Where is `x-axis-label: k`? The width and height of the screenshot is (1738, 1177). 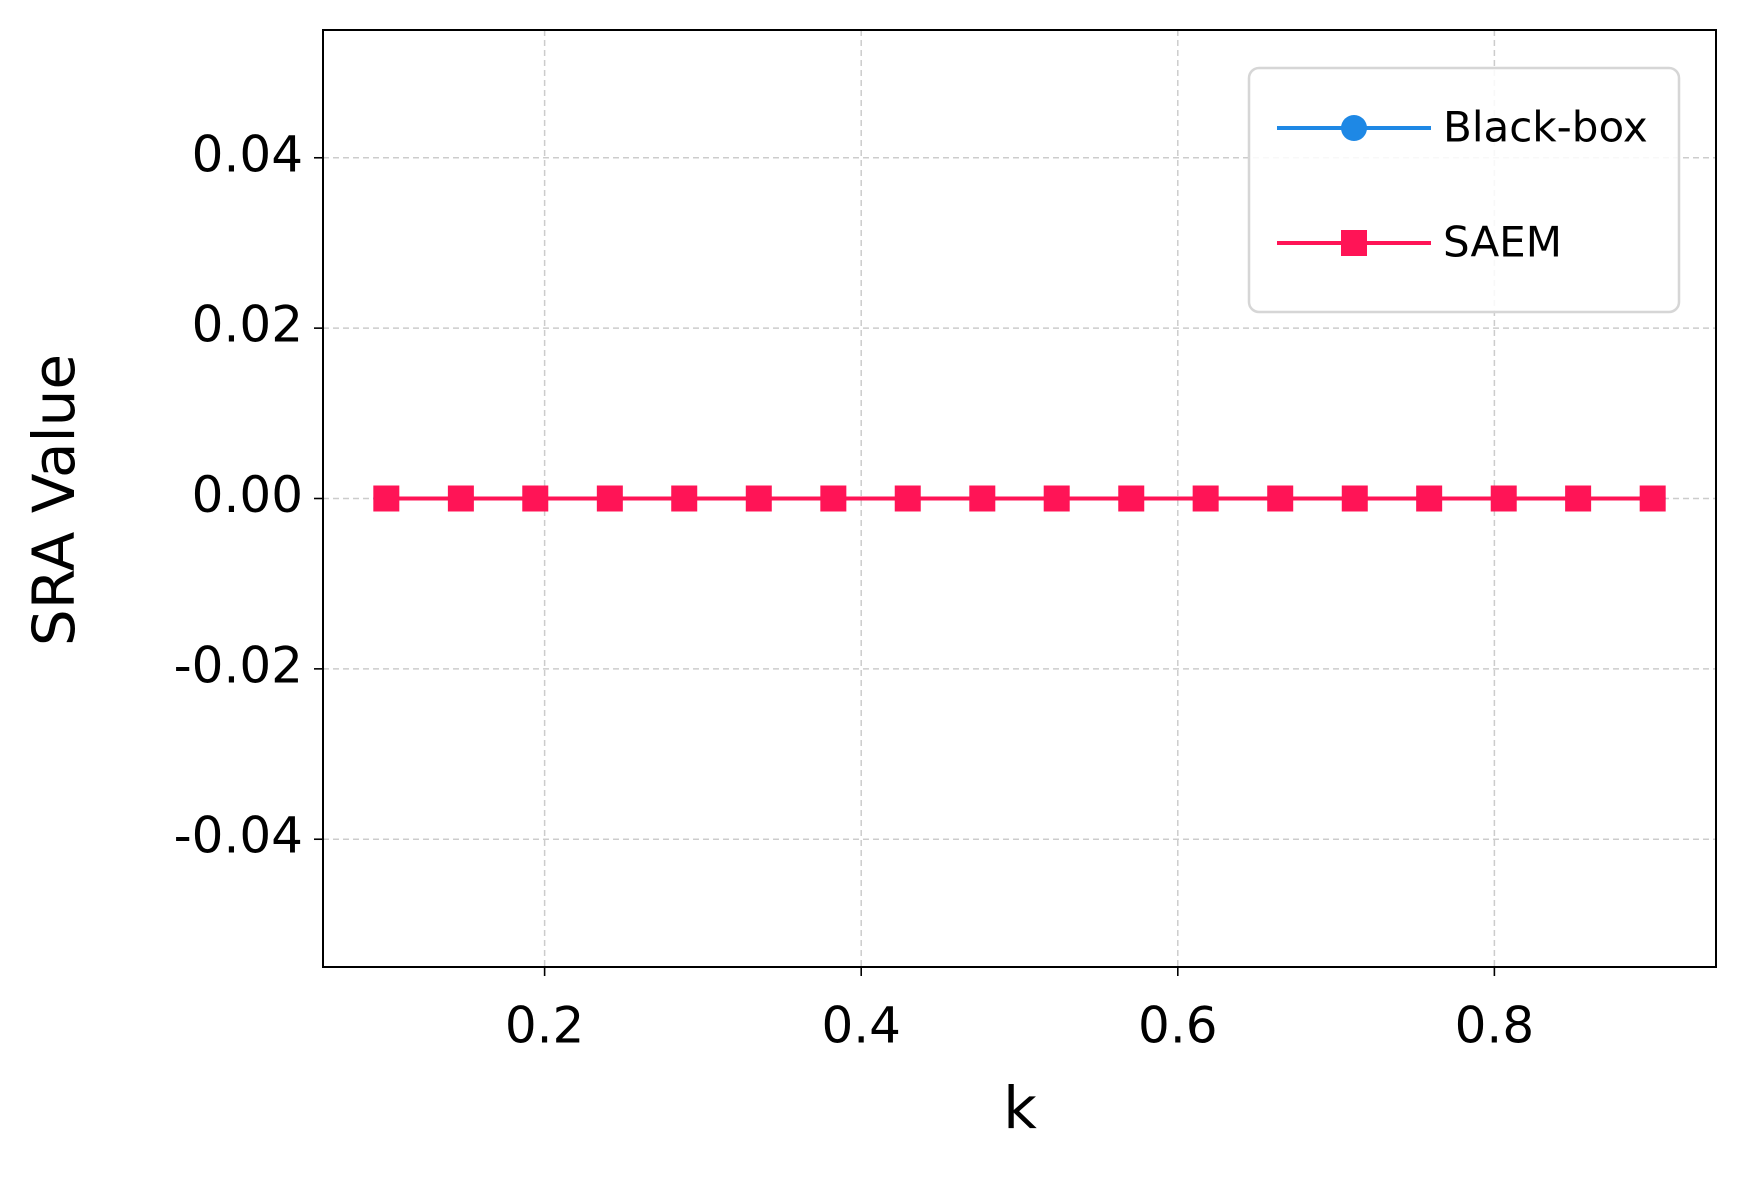
x-axis-label: k is located at coordinates (1020, 1108).